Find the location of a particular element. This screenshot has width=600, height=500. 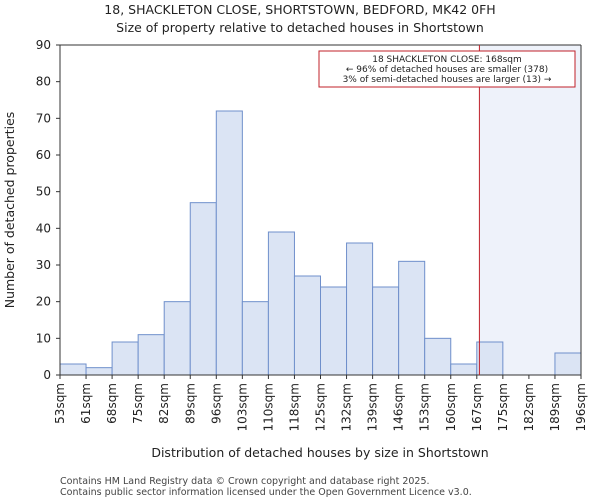

bar-139sqm is located at coordinates (386, 331).